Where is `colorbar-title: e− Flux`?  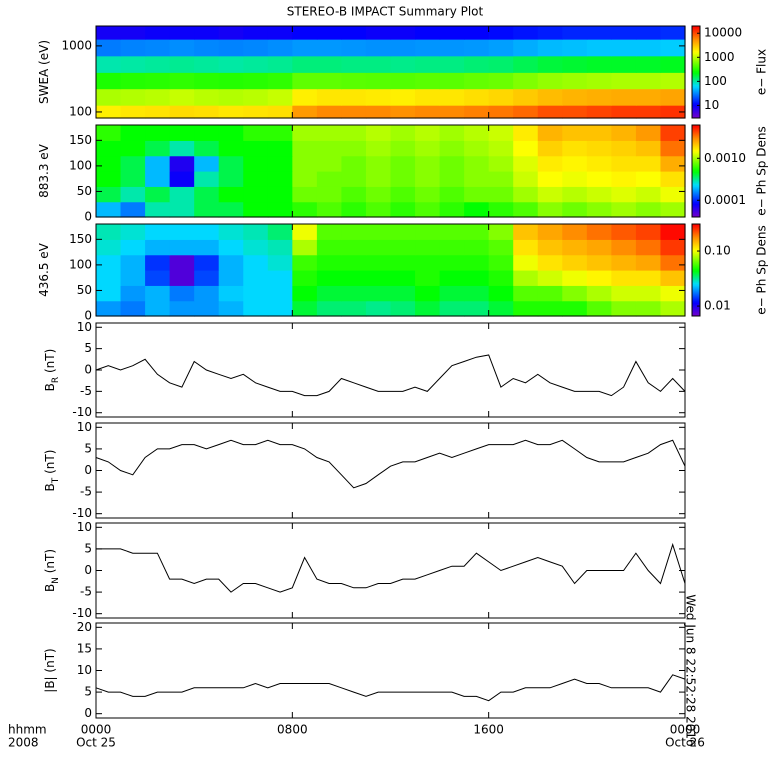 colorbar-title: e− Flux is located at coordinates (762, 72).